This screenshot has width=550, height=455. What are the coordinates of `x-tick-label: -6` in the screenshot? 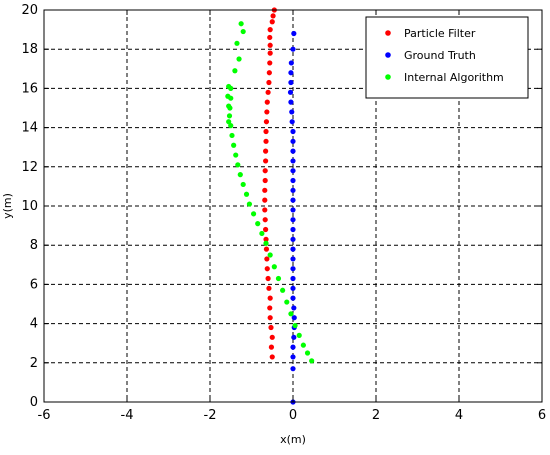 It's located at (44, 415).